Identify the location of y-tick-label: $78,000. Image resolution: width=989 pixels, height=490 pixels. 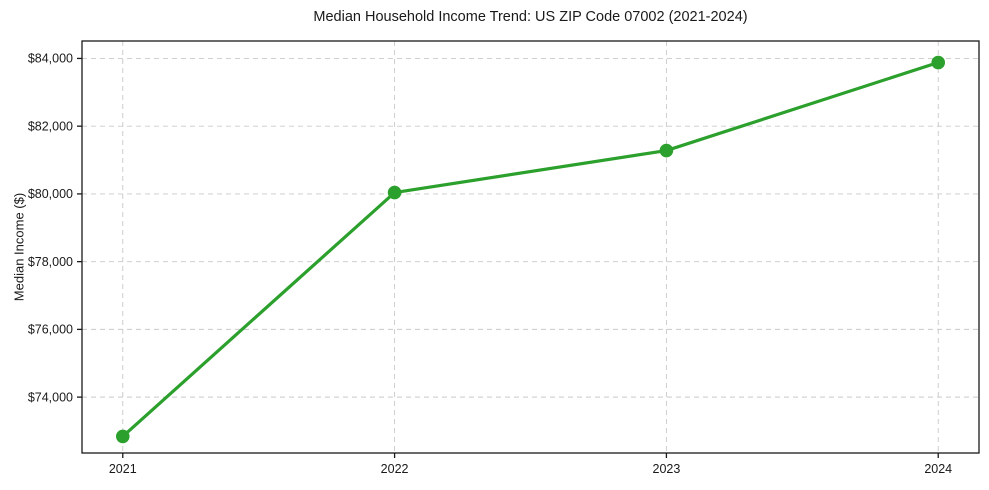
(50, 262).